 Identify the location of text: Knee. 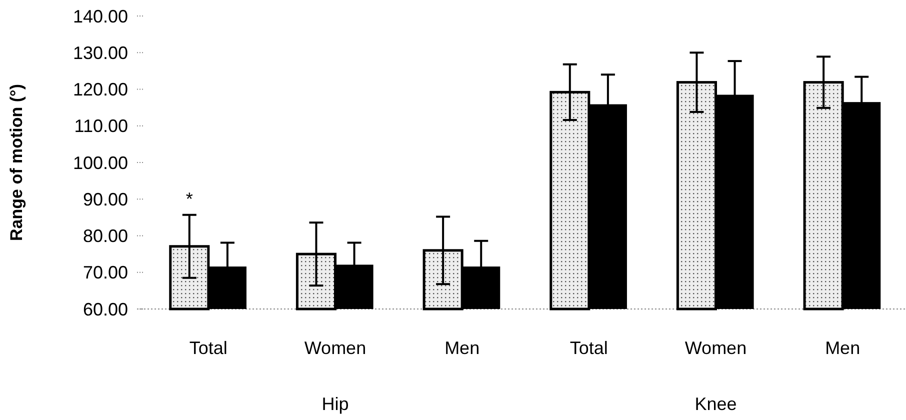
(715, 404).